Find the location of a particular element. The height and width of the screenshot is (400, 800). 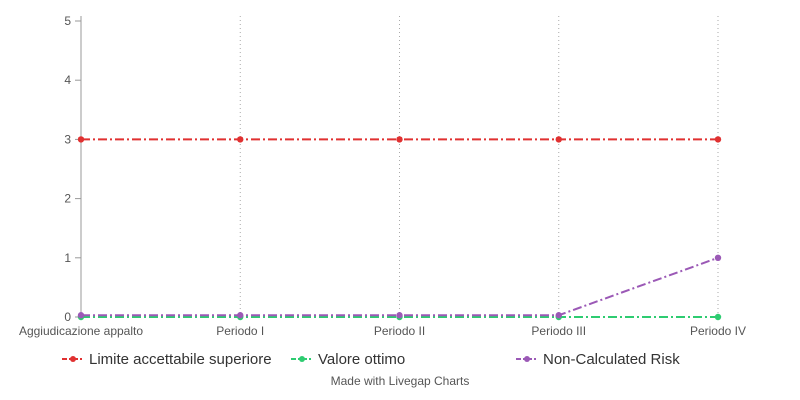

credit-text: Made with Livegap Charts is located at coordinates (400, 381).